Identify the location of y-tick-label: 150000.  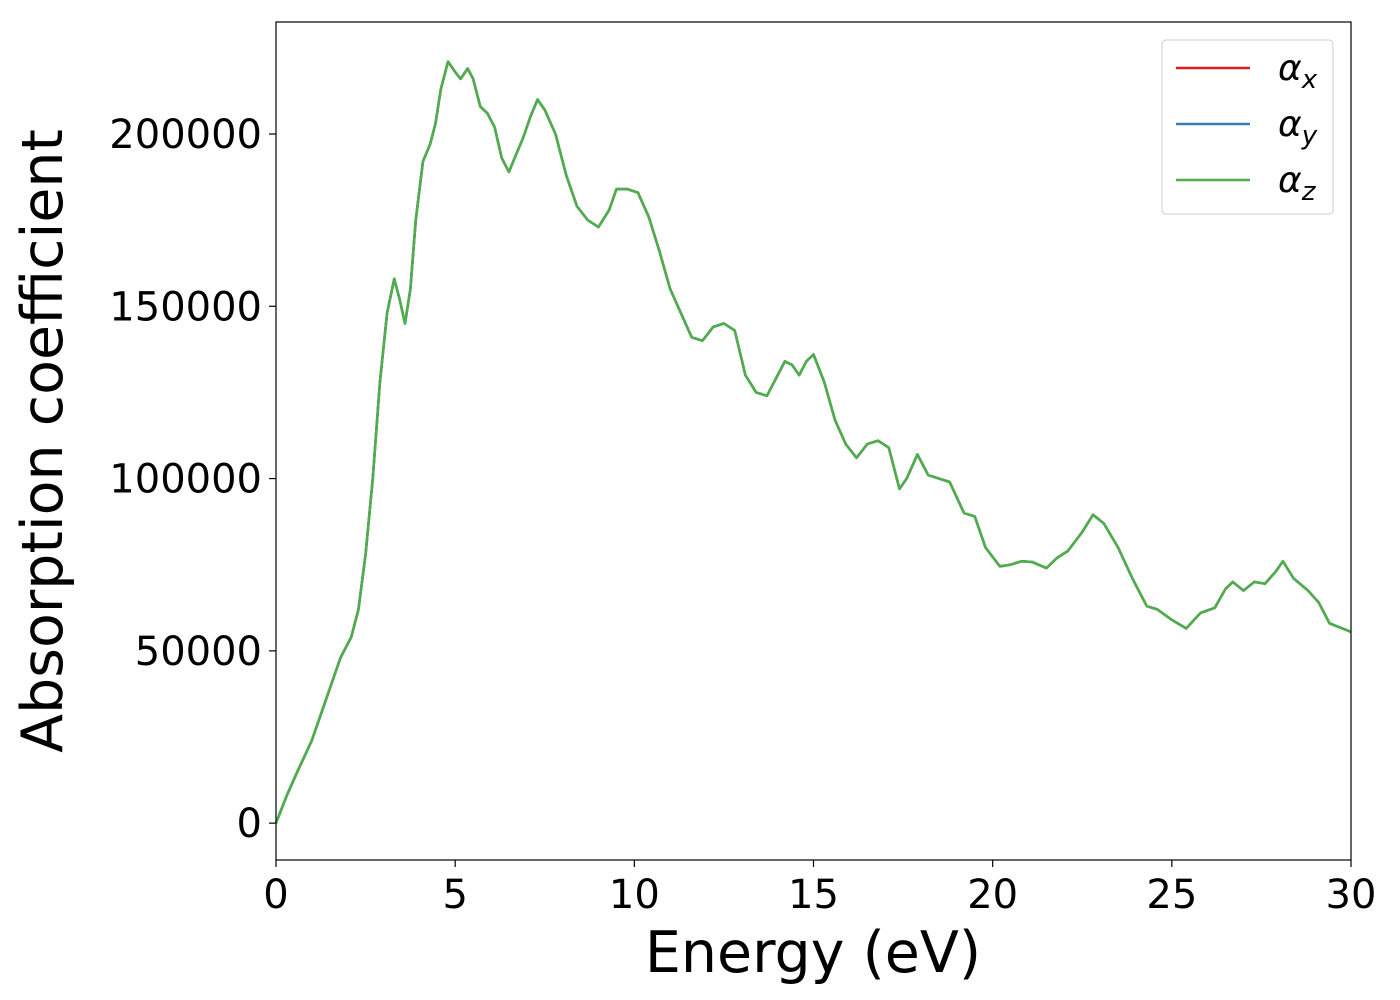
(185, 307).